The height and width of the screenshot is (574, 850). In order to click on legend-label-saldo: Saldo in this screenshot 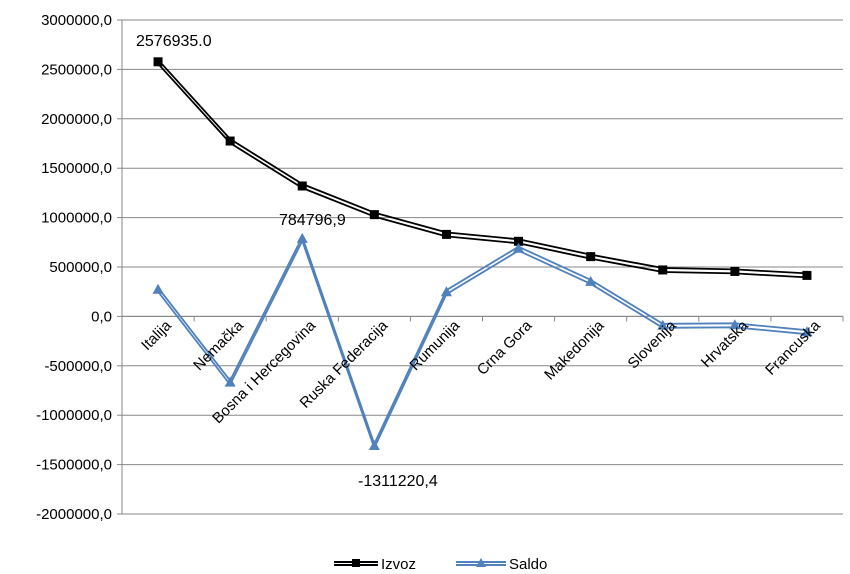, I will do `click(528, 564)`.